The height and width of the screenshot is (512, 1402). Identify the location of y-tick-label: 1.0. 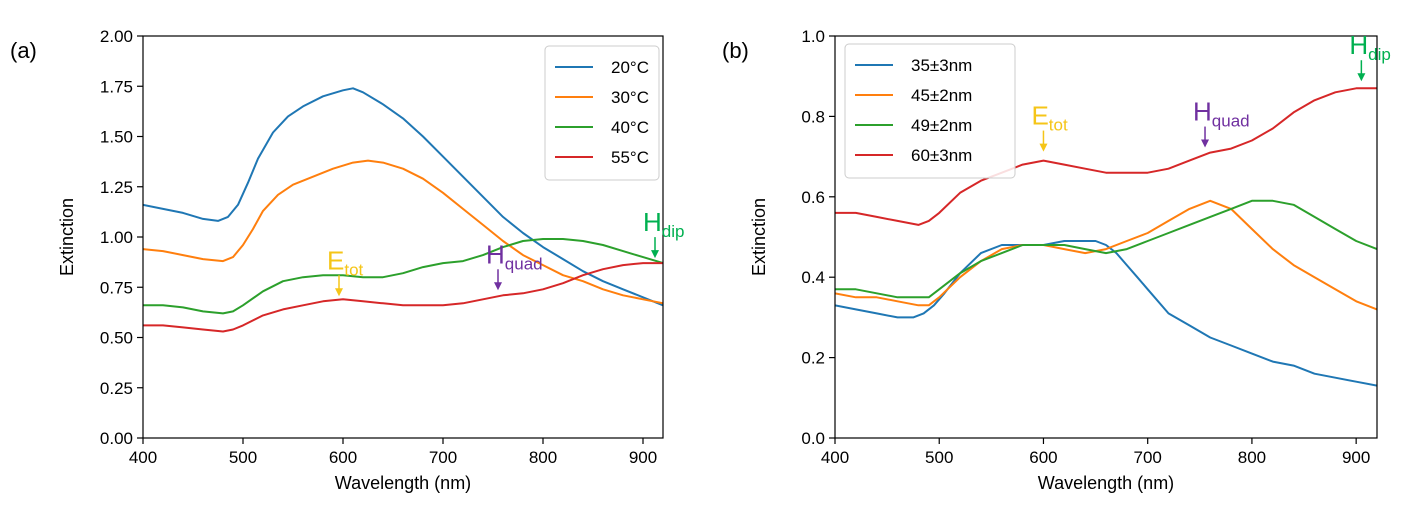
(813, 36).